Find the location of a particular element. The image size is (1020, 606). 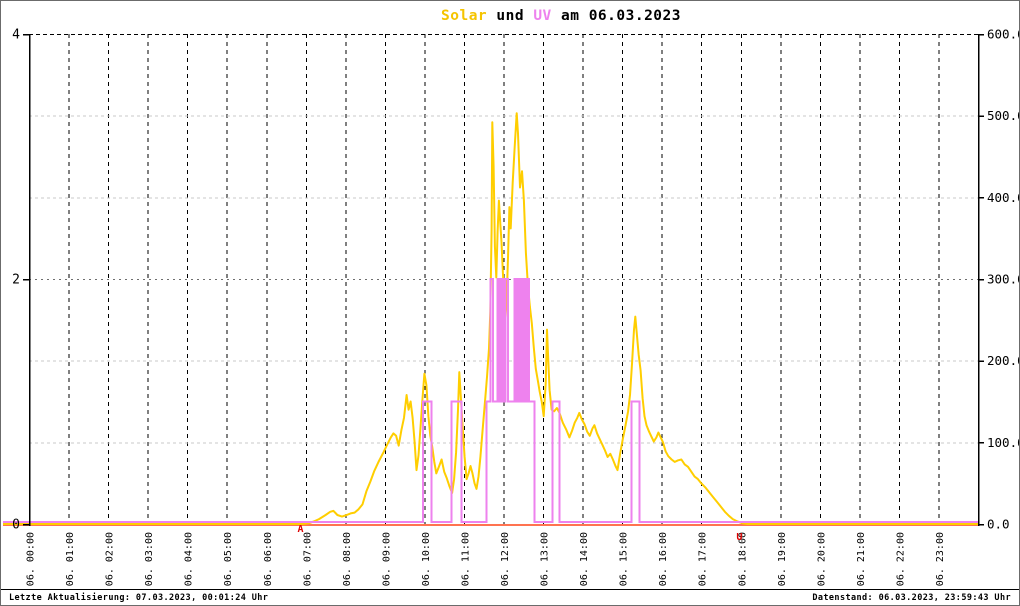

x-tick-label: 06. 08:00 is located at coordinates (347, 559).